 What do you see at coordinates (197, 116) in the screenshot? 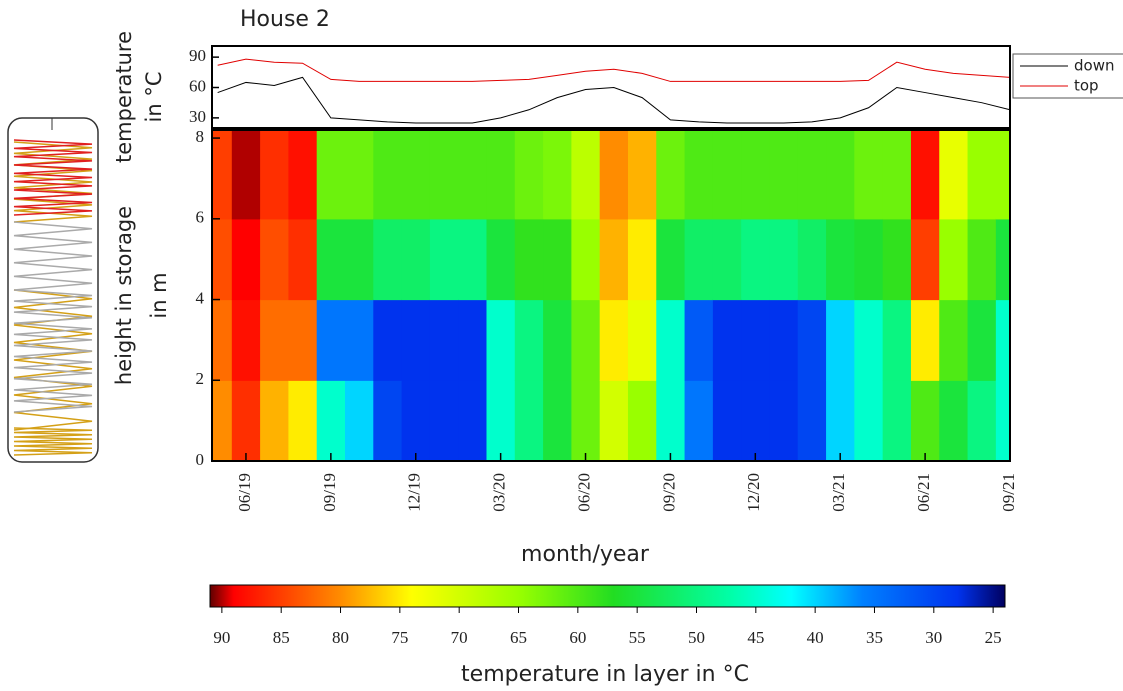
I see `y-tick-label: 30` at bounding box center [197, 116].